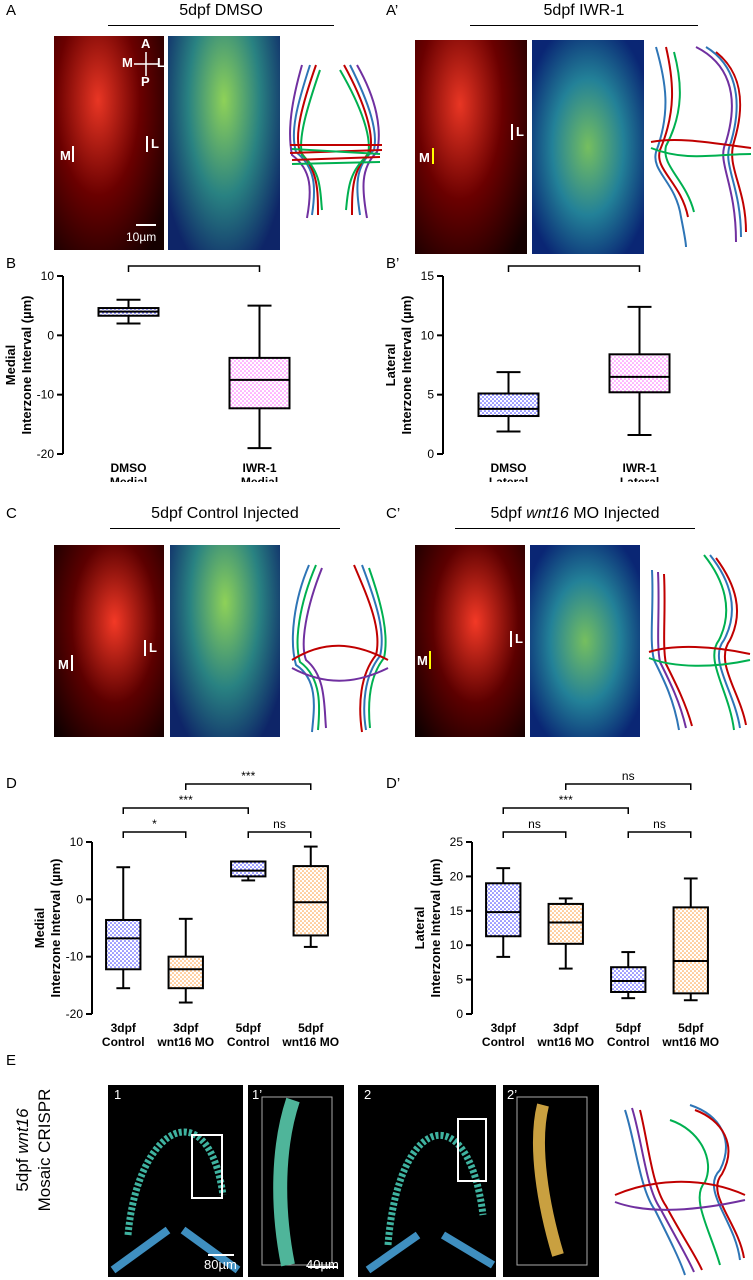 The height and width of the screenshot is (1280, 753). Describe the element at coordinates (701, 147) in the screenshot. I see `joint-outline-overlay-a-prime` at that location.